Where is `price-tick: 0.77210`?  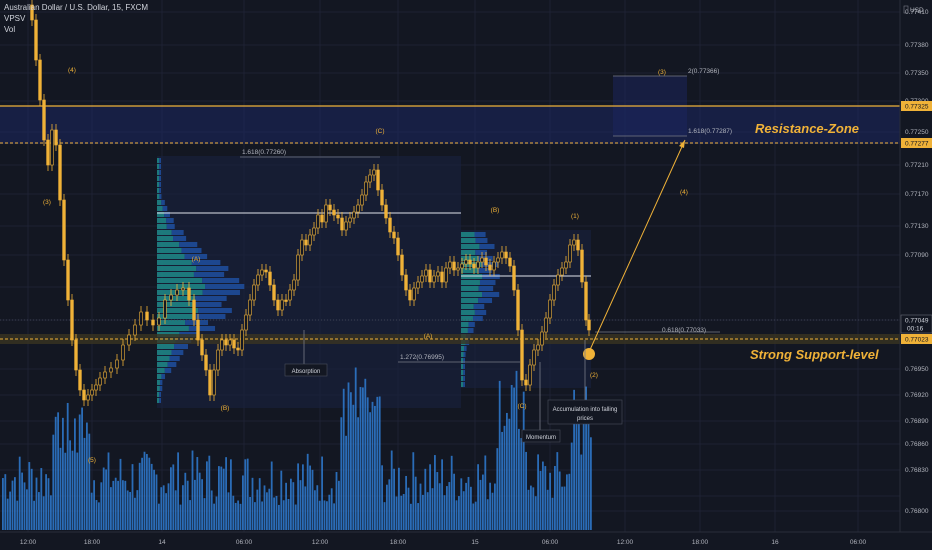
price-tick: 0.77210 is located at coordinates (917, 165).